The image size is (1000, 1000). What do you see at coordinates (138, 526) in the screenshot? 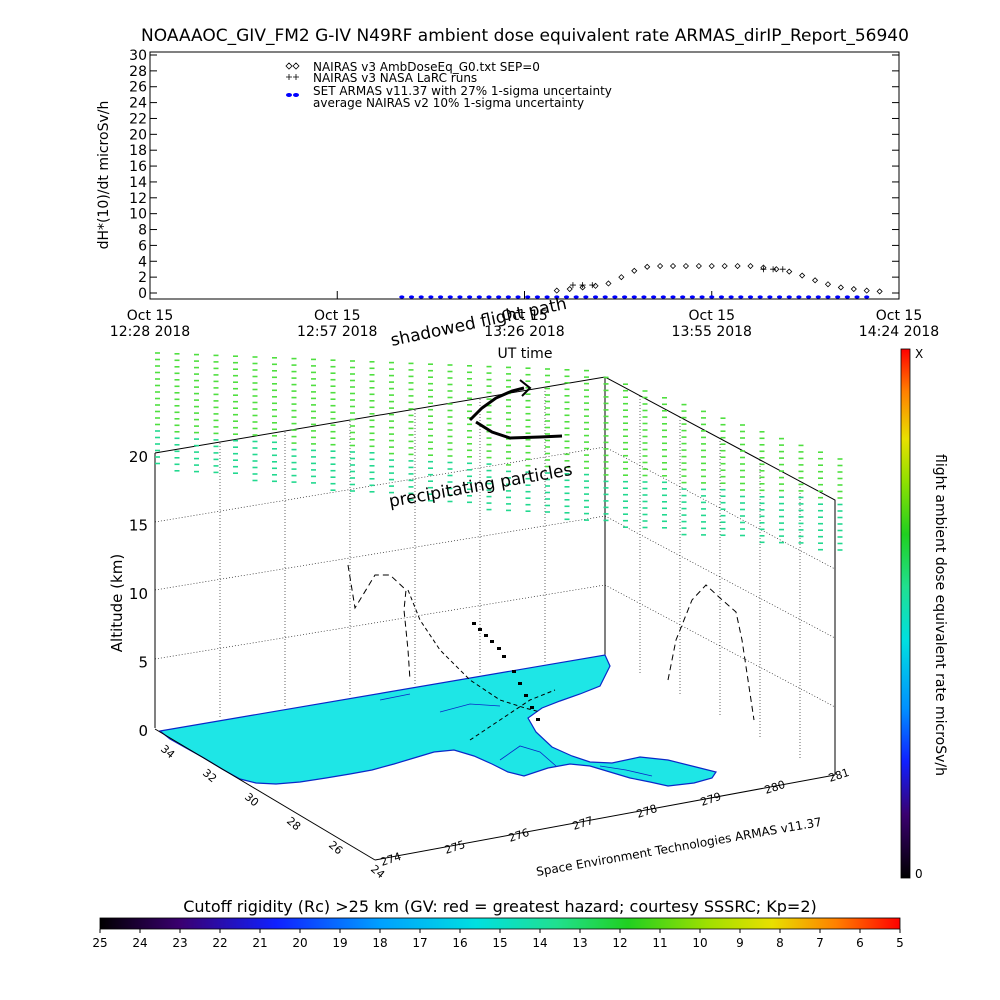
I see `z-tick-label: 15` at bounding box center [138, 526].